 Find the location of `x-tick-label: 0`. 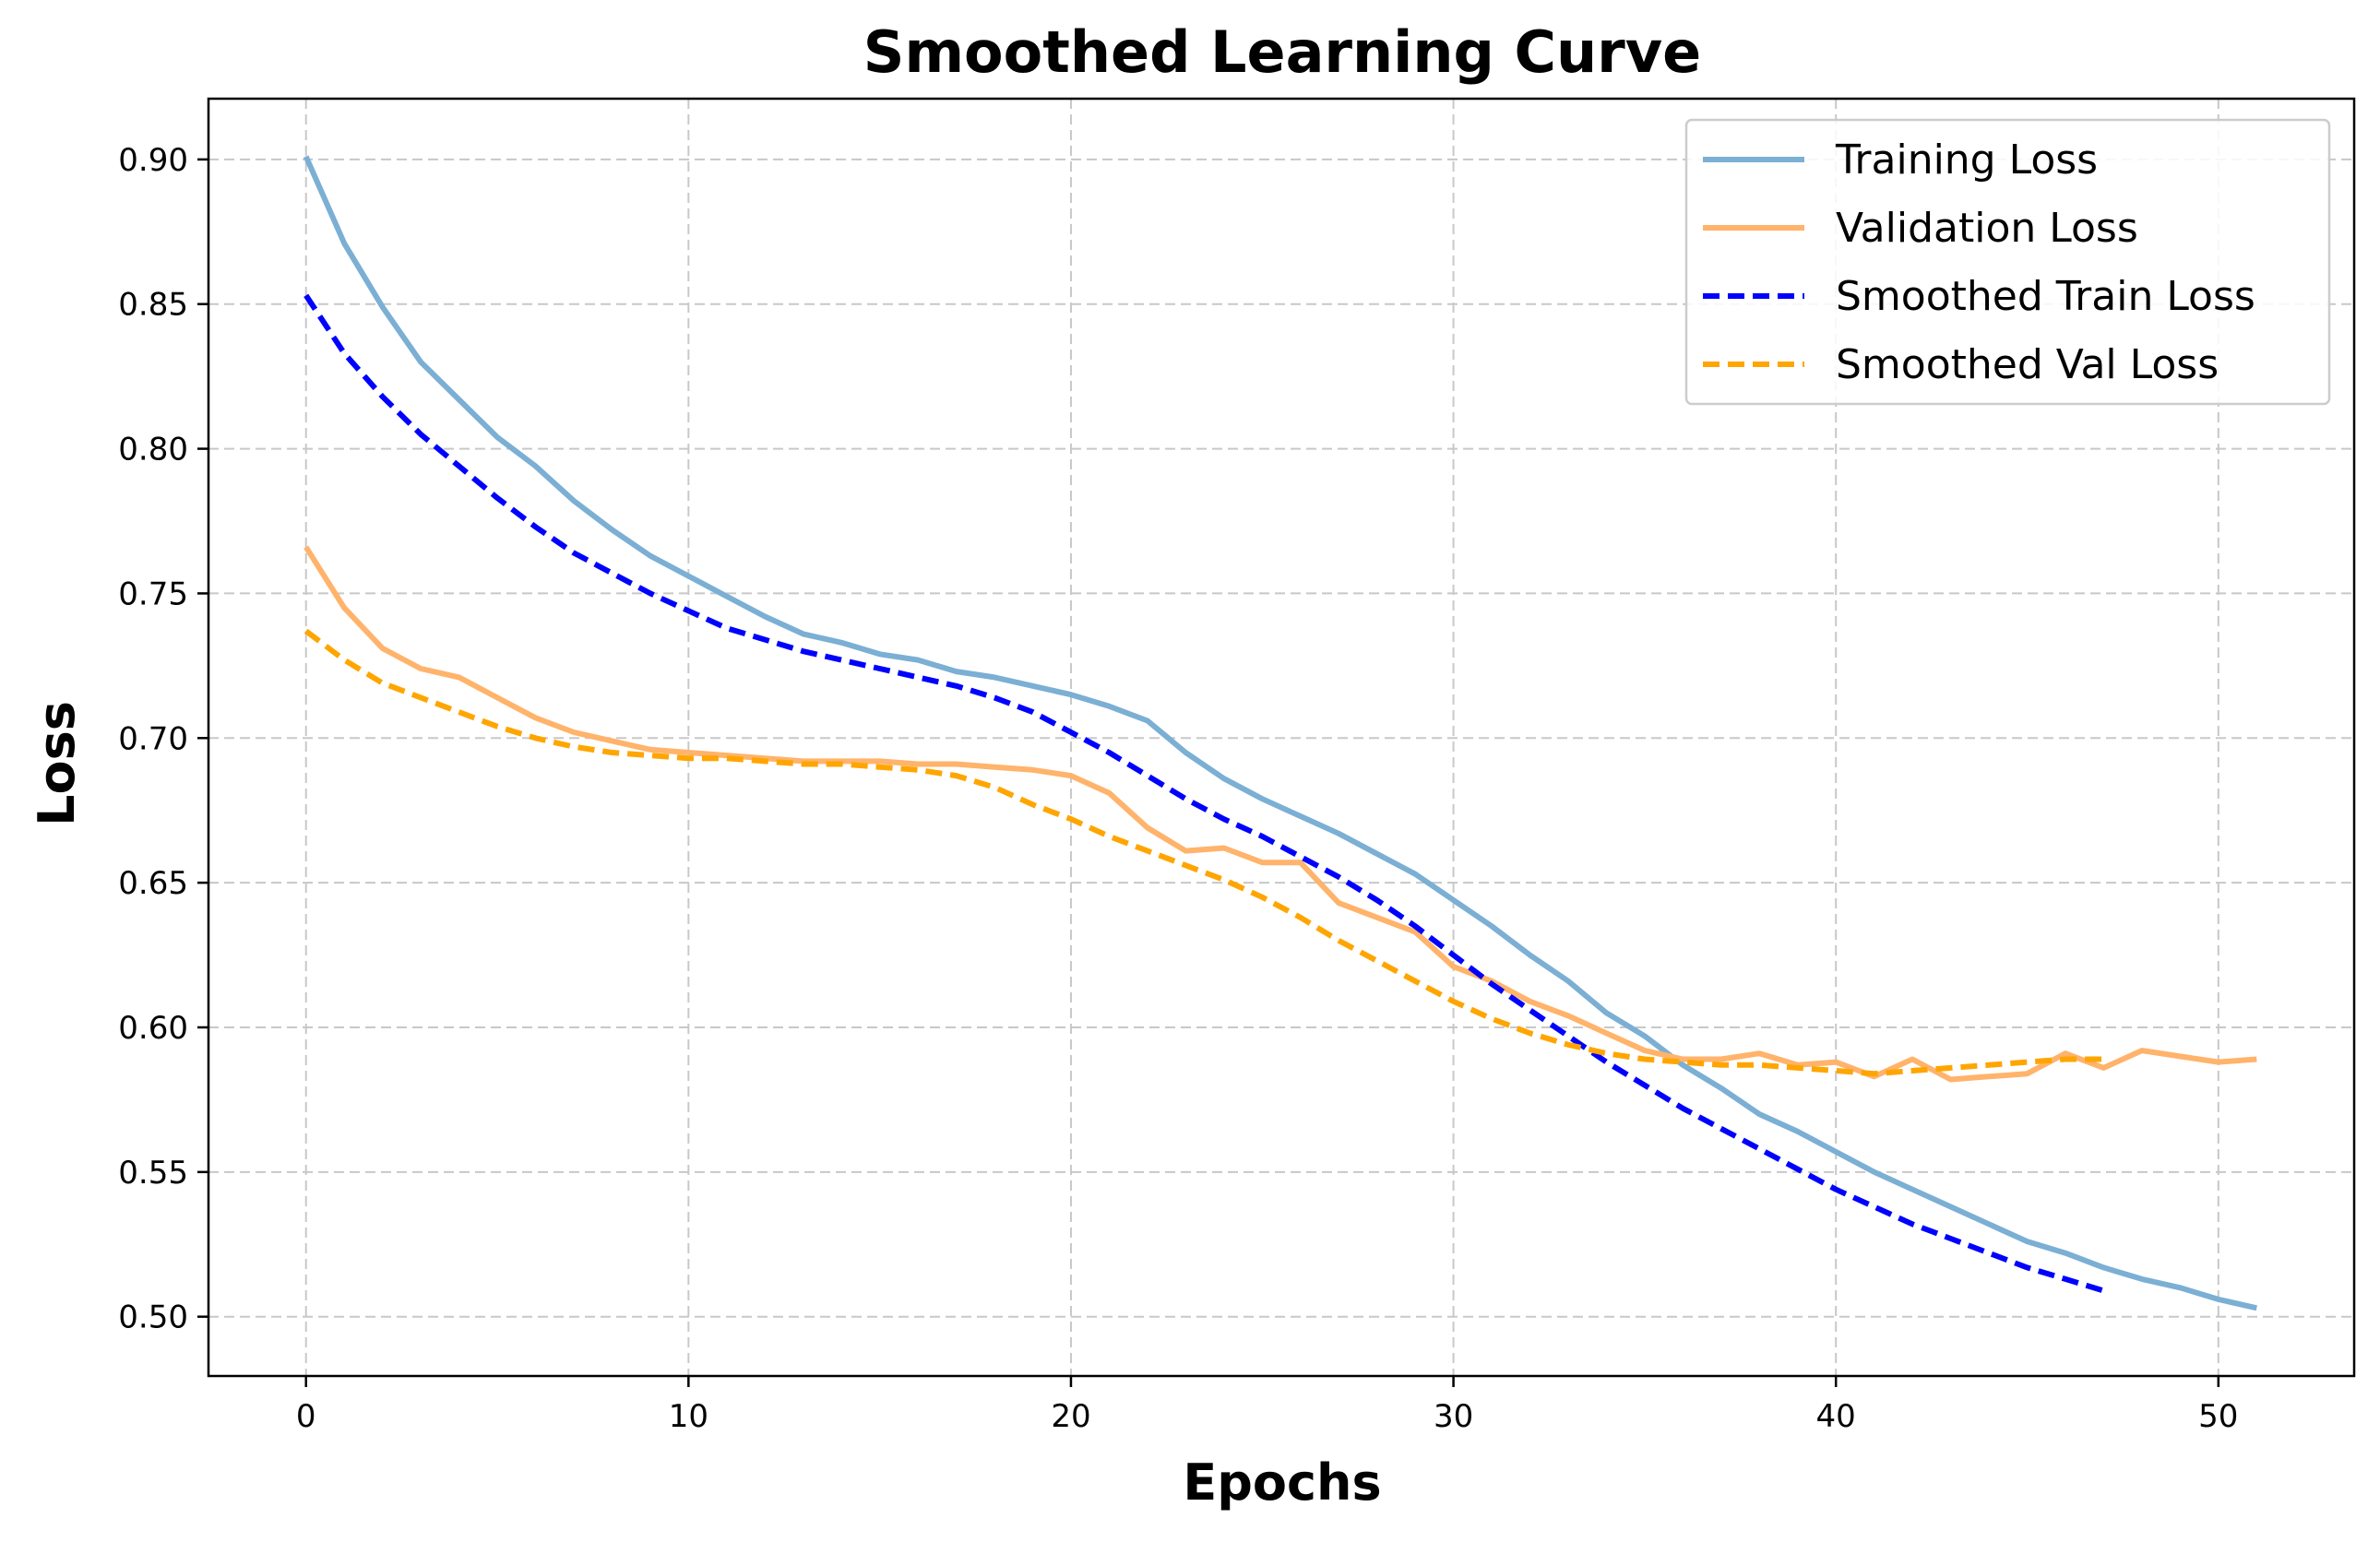

x-tick-label: 0 is located at coordinates (306, 1416).